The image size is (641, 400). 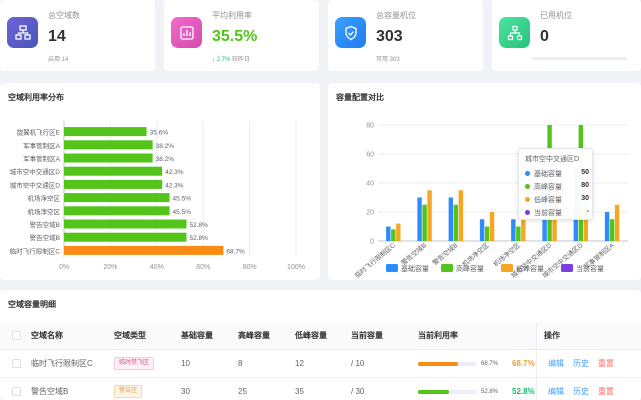 I want to click on utilization-value: 68.7%, so click(x=523, y=363).